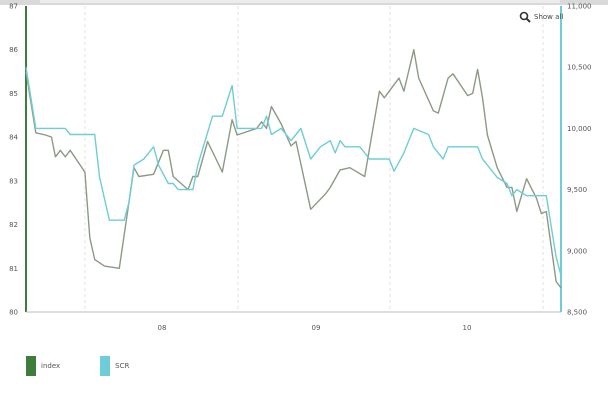 Image resolution: width=608 pixels, height=413 pixels. What do you see at coordinates (13, 269) in the screenshot?
I see `y-left-tick-label: 81` at bounding box center [13, 269].